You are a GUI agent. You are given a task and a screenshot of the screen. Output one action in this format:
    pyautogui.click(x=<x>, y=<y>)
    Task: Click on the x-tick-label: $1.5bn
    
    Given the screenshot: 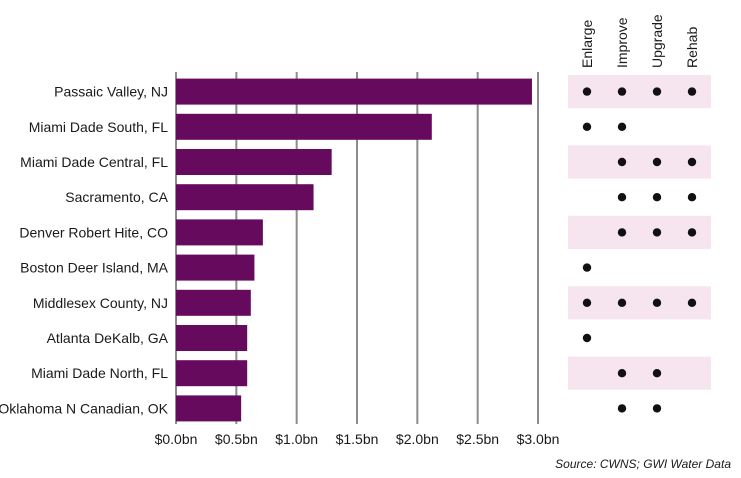 What is the action you would take?
    pyautogui.click(x=357, y=439)
    